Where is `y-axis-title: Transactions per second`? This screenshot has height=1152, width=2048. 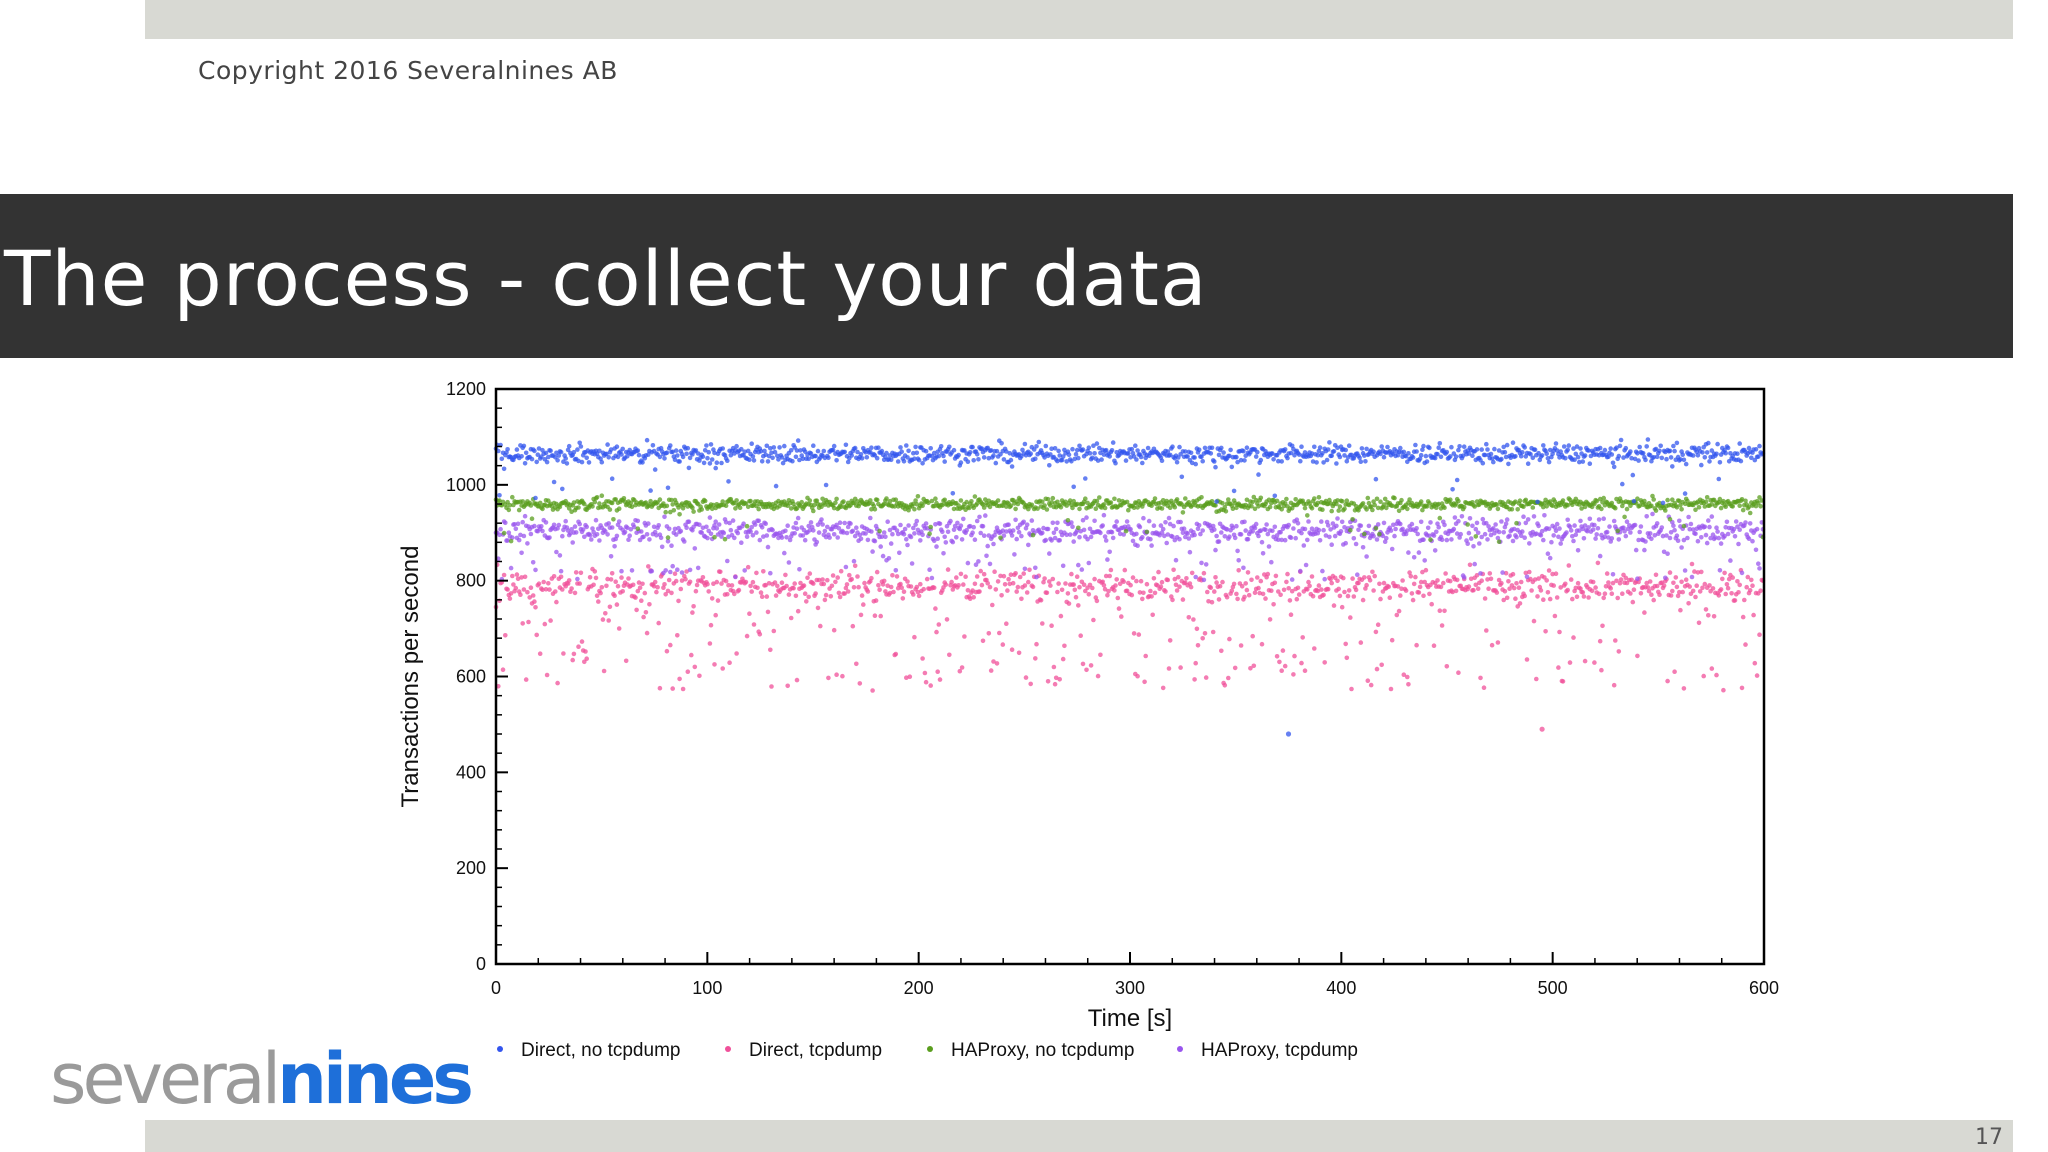 y-axis-title: Transactions per second is located at coordinates (410, 677).